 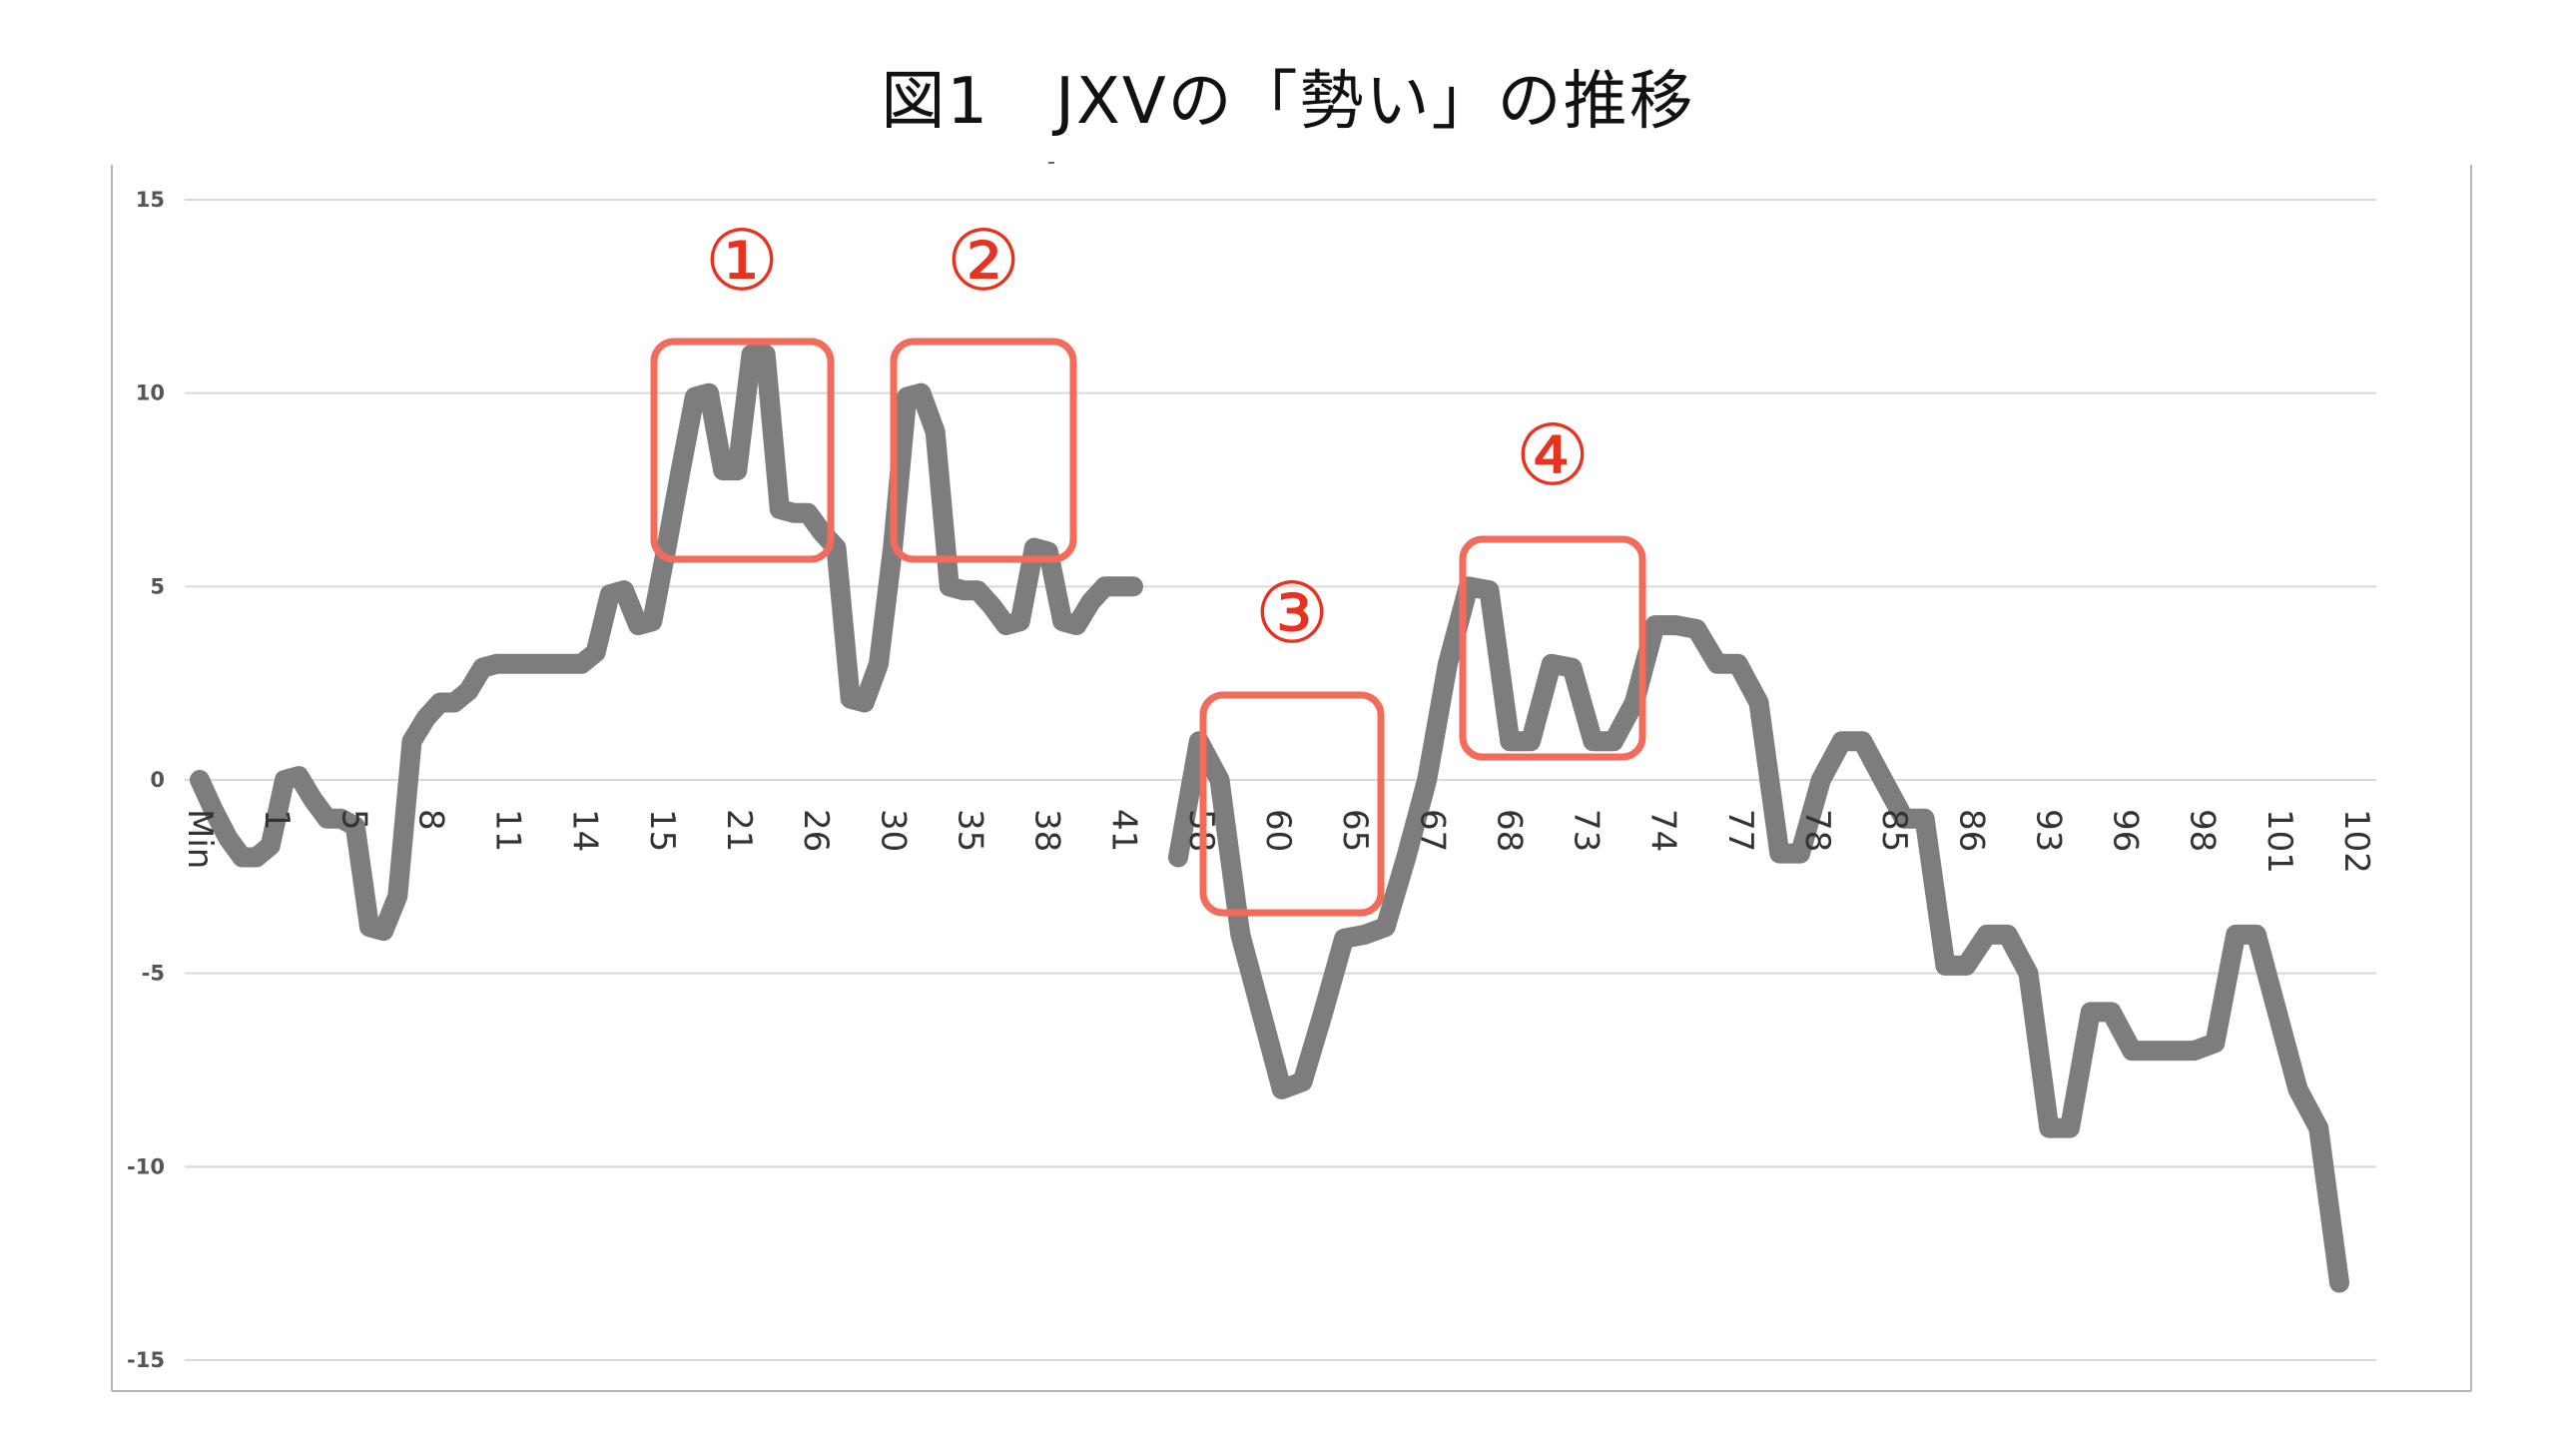 What do you see at coordinates (150, 200) in the screenshot?
I see `y-tick-label: 15` at bounding box center [150, 200].